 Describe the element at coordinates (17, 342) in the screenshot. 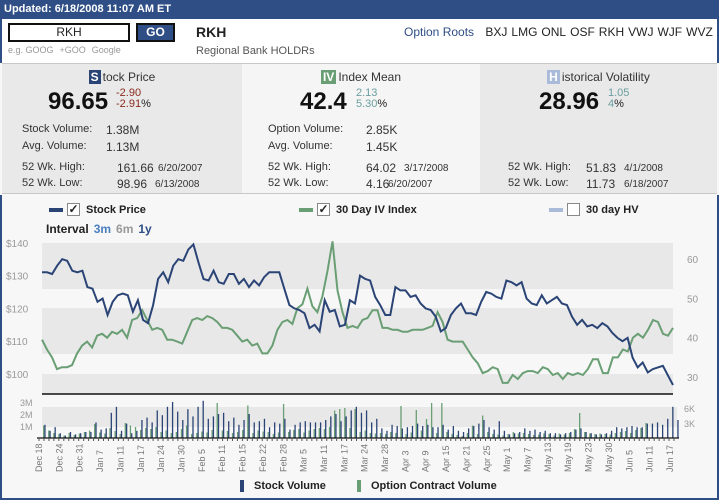

I see `y-tick-left: $110` at that location.